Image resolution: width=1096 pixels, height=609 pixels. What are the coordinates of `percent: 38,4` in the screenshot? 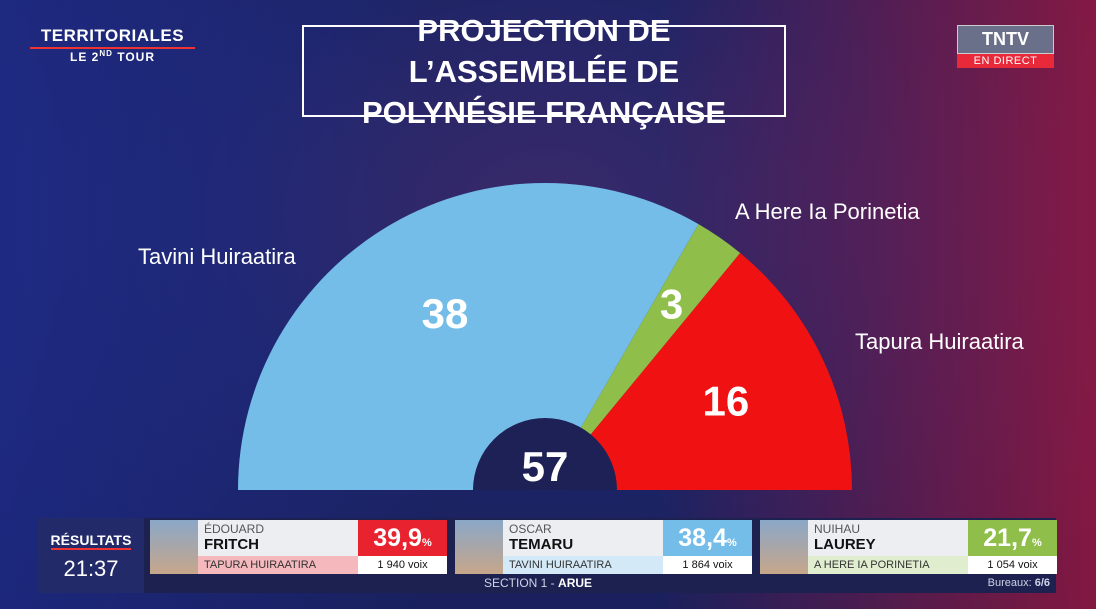 It's located at (702, 538).